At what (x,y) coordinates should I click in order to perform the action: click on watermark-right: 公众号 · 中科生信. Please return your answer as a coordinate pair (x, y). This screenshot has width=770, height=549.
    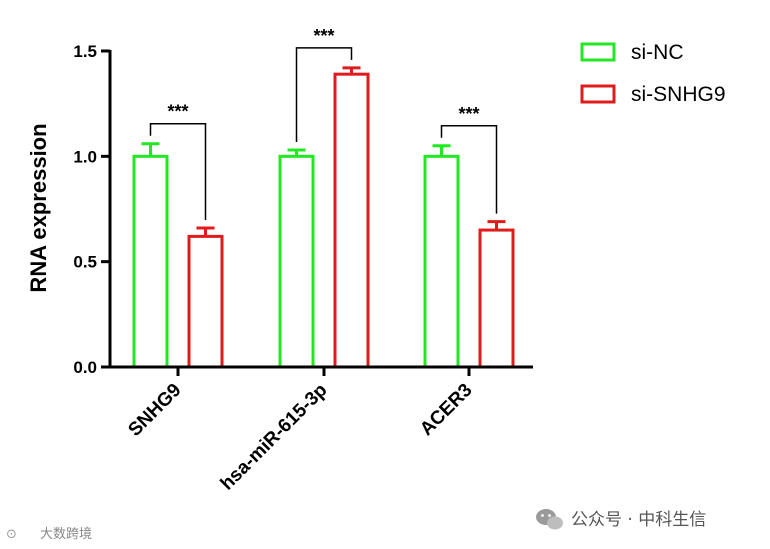
    Looking at the image, I should click on (621, 519).